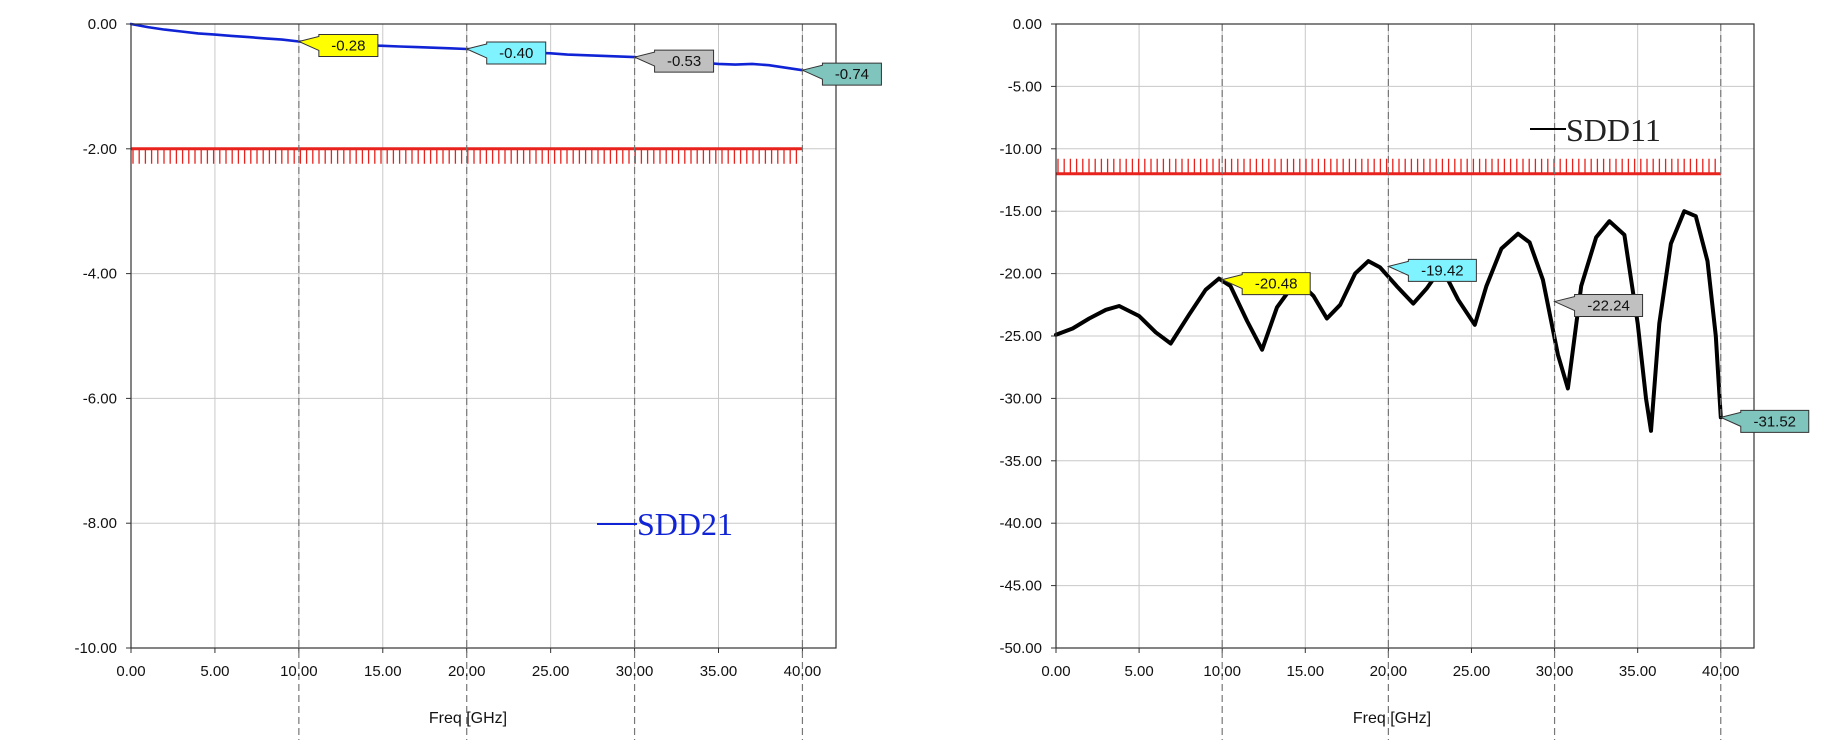 The height and width of the screenshot is (750, 1846). What do you see at coordinates (1020, 523) in the screenshot?
I see `sdd11-y-tick-label: -40.00` at bounding box center [1020, 523].